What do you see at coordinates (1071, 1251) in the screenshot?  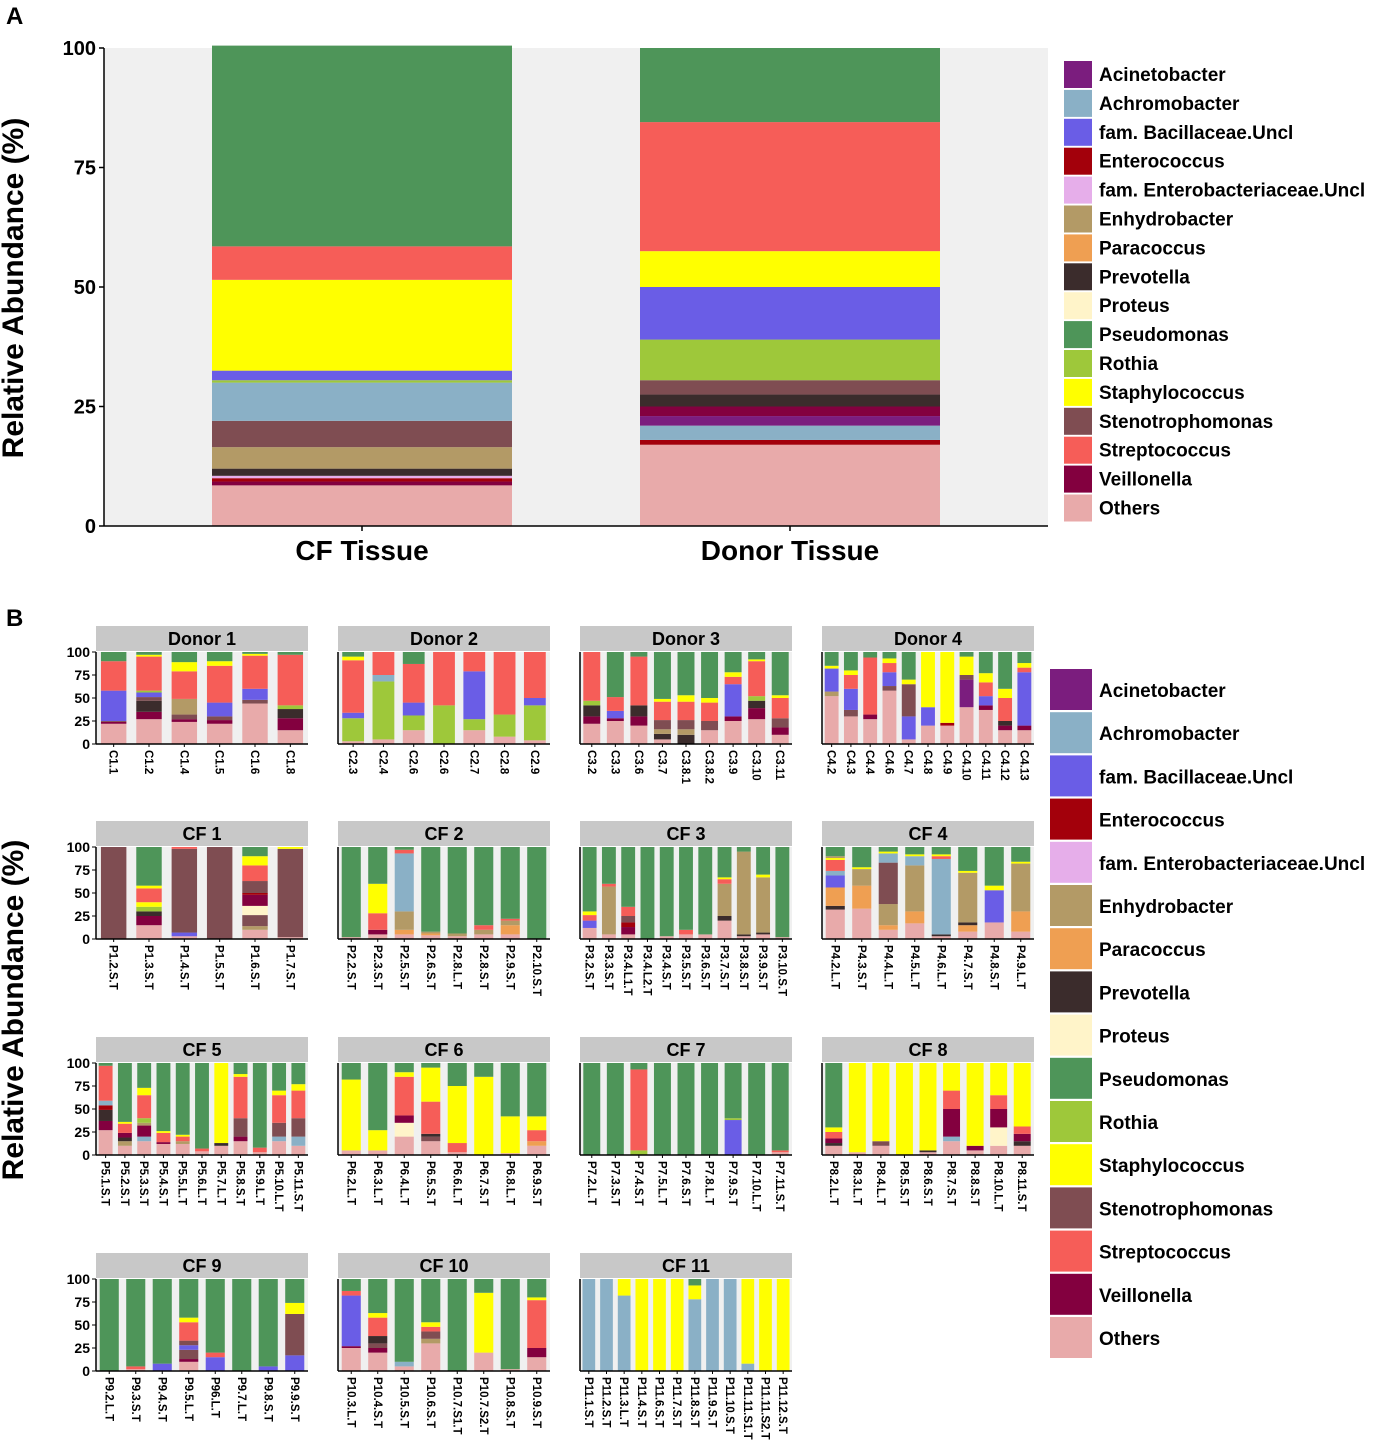 I see `legend-swatch-streptococcus` at bounding box center [1071, 1251].